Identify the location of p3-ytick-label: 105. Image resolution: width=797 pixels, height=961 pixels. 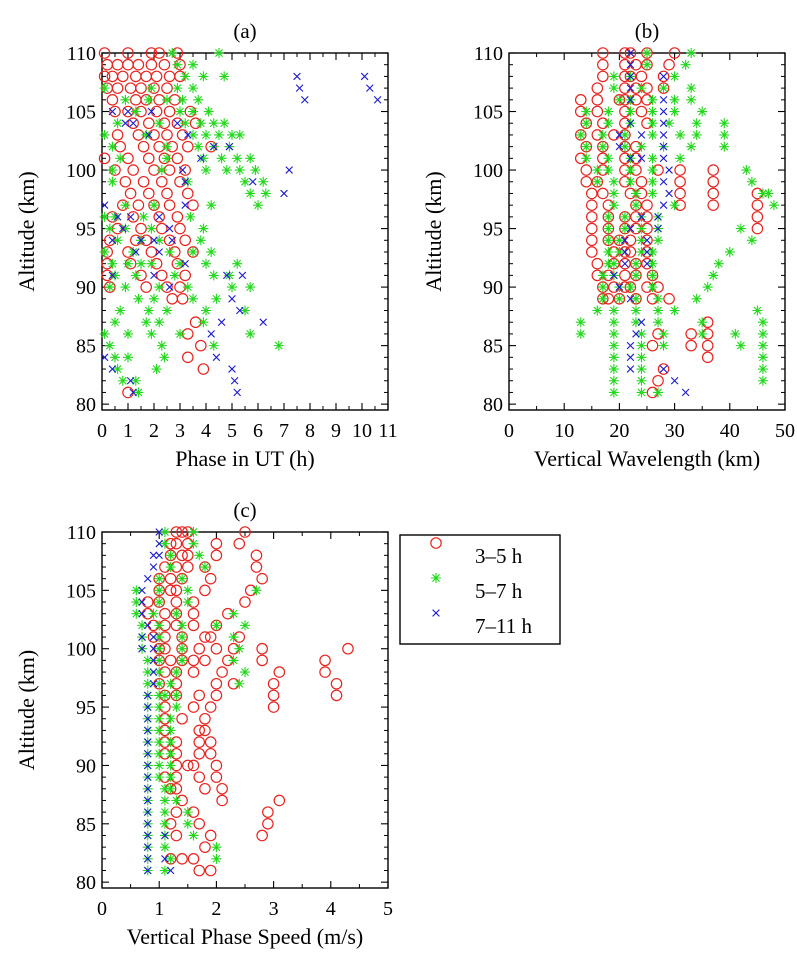
(81, 591).